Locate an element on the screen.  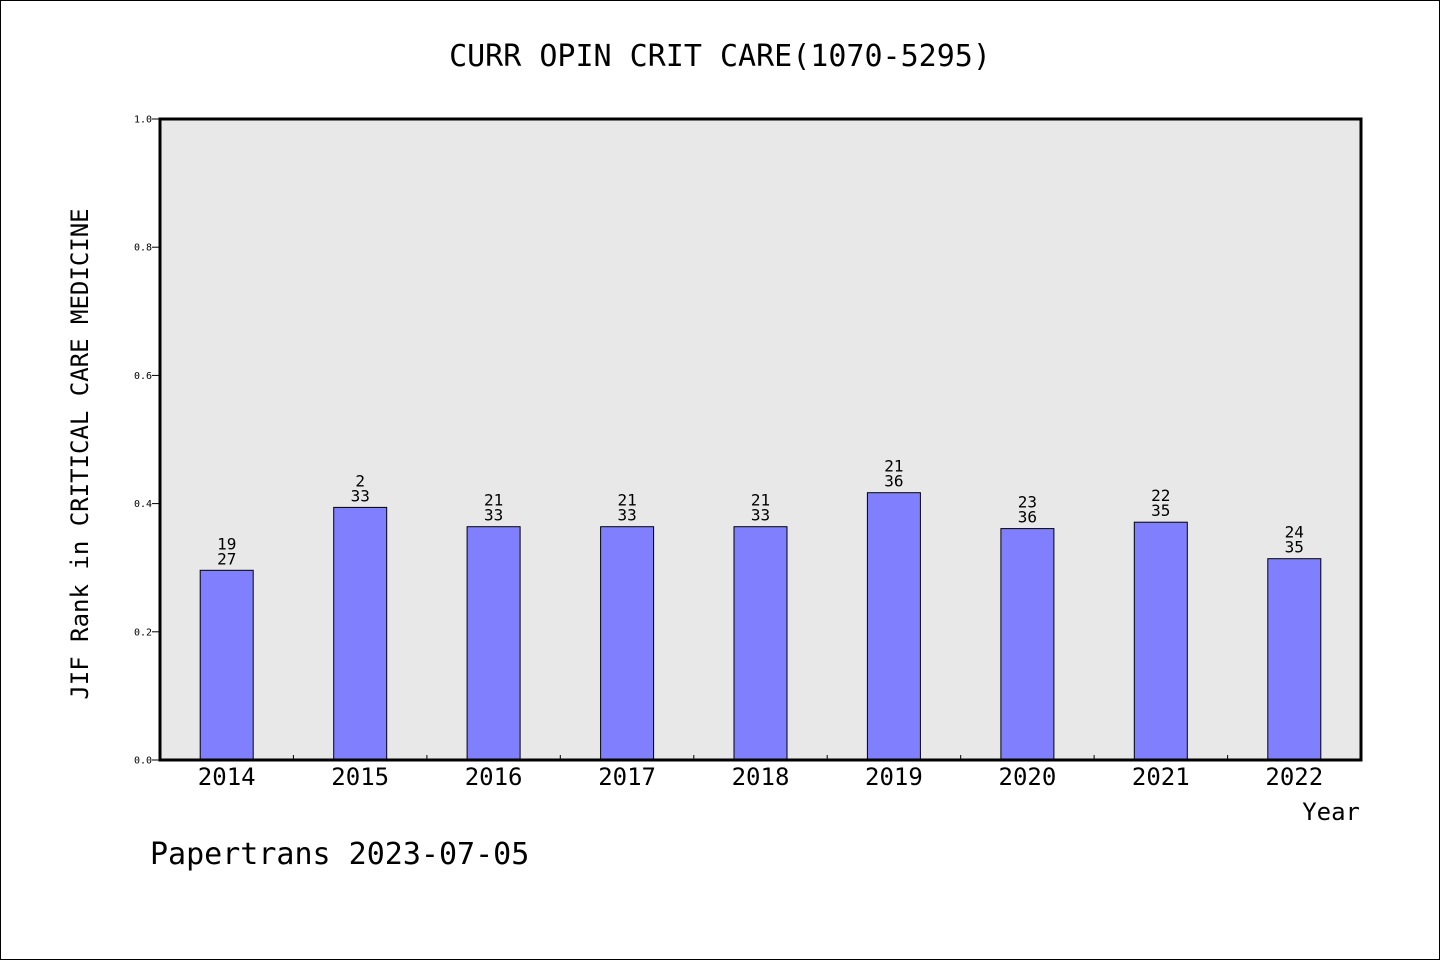
y-axis-label: JIF Rank in CRITICAL CARE MEDICINE is located at coordinates (80, 453).